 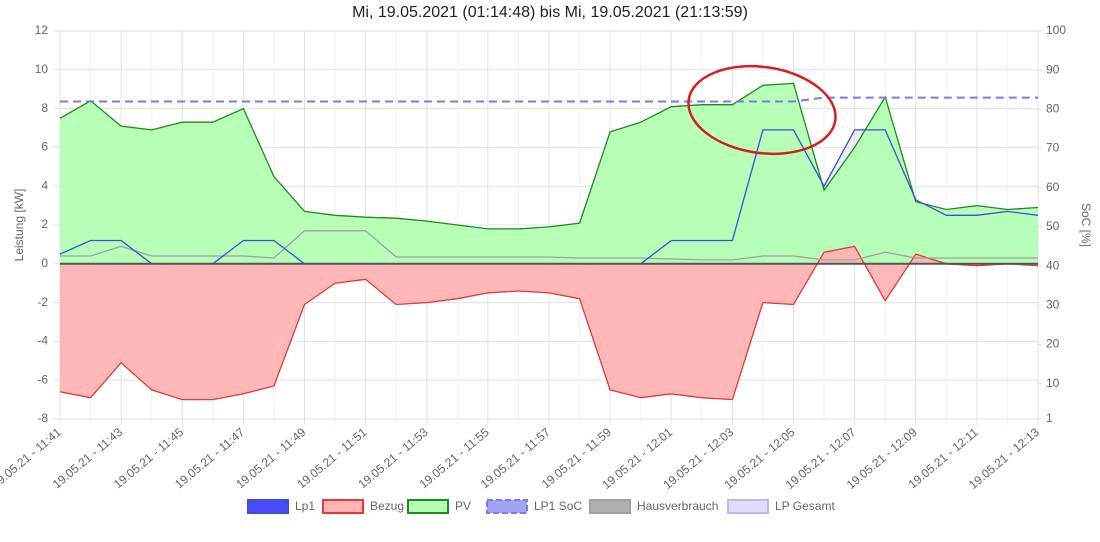 What do you see at coordinates (387, 506) in the screenshot?
I see `legend-label: Bezug` at bounding box center [387, 506].